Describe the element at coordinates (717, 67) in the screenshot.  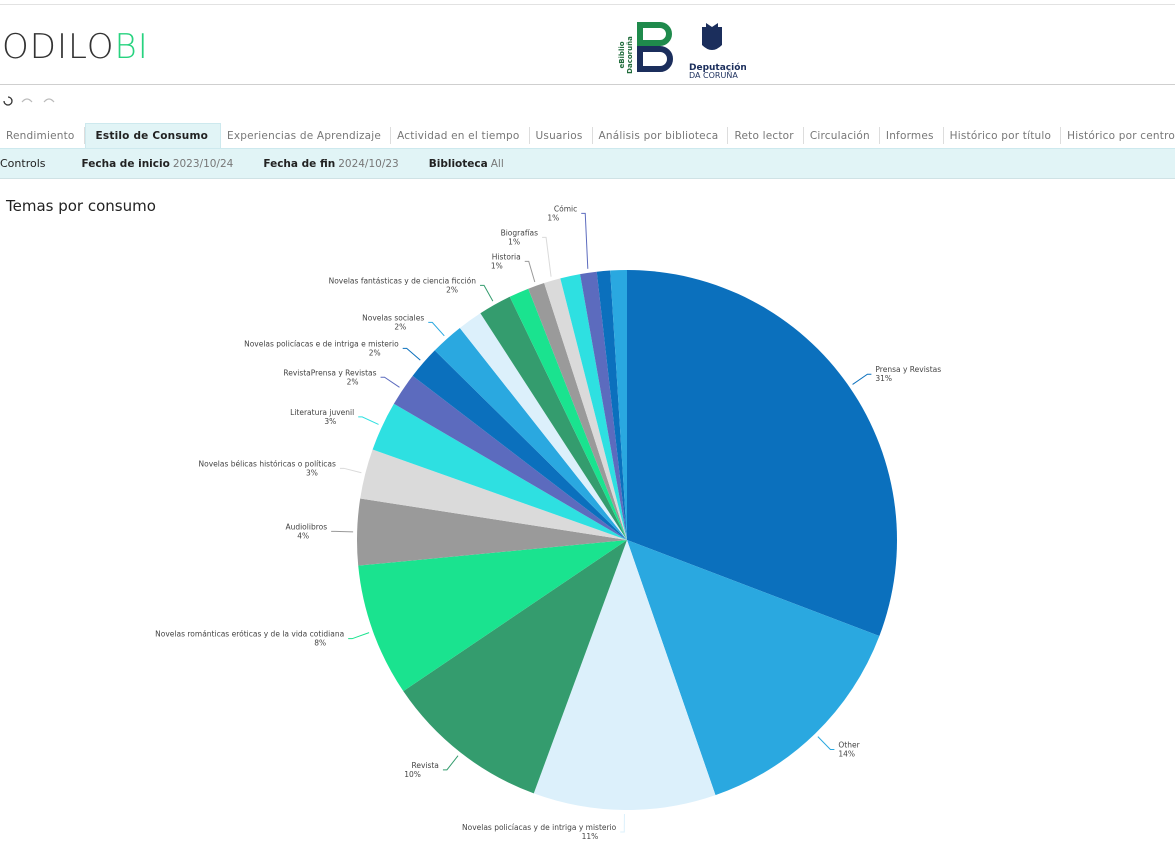
I see `partner-name: Deputación` at that location.